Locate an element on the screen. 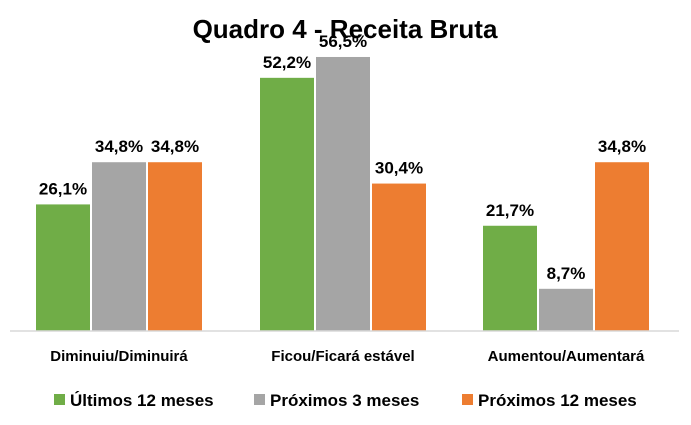 Image resolution: width=691 pixels, height=425 pixels. data-label: 30,4% is located at coordinates (399, 168).